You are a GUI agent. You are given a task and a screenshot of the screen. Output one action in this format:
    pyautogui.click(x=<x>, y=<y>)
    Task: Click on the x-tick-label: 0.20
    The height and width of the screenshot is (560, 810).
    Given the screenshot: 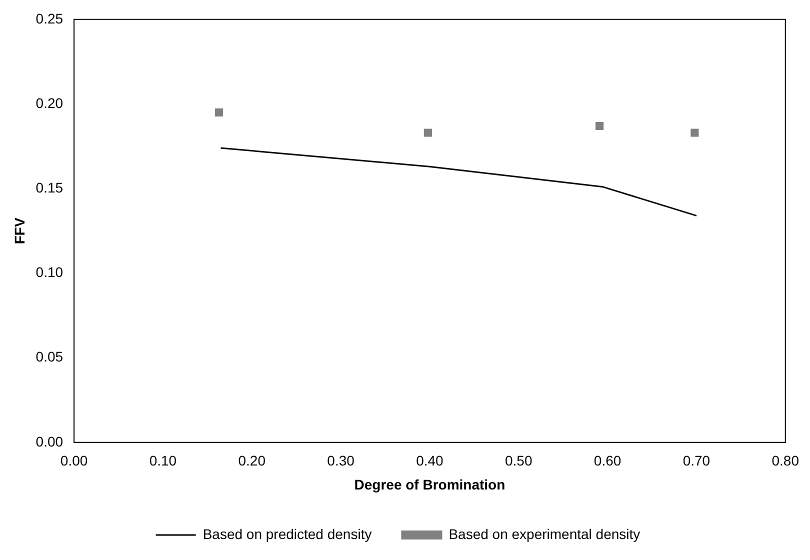 What is the action you would take?
    pyautogui.click(x=252, y=460)
    